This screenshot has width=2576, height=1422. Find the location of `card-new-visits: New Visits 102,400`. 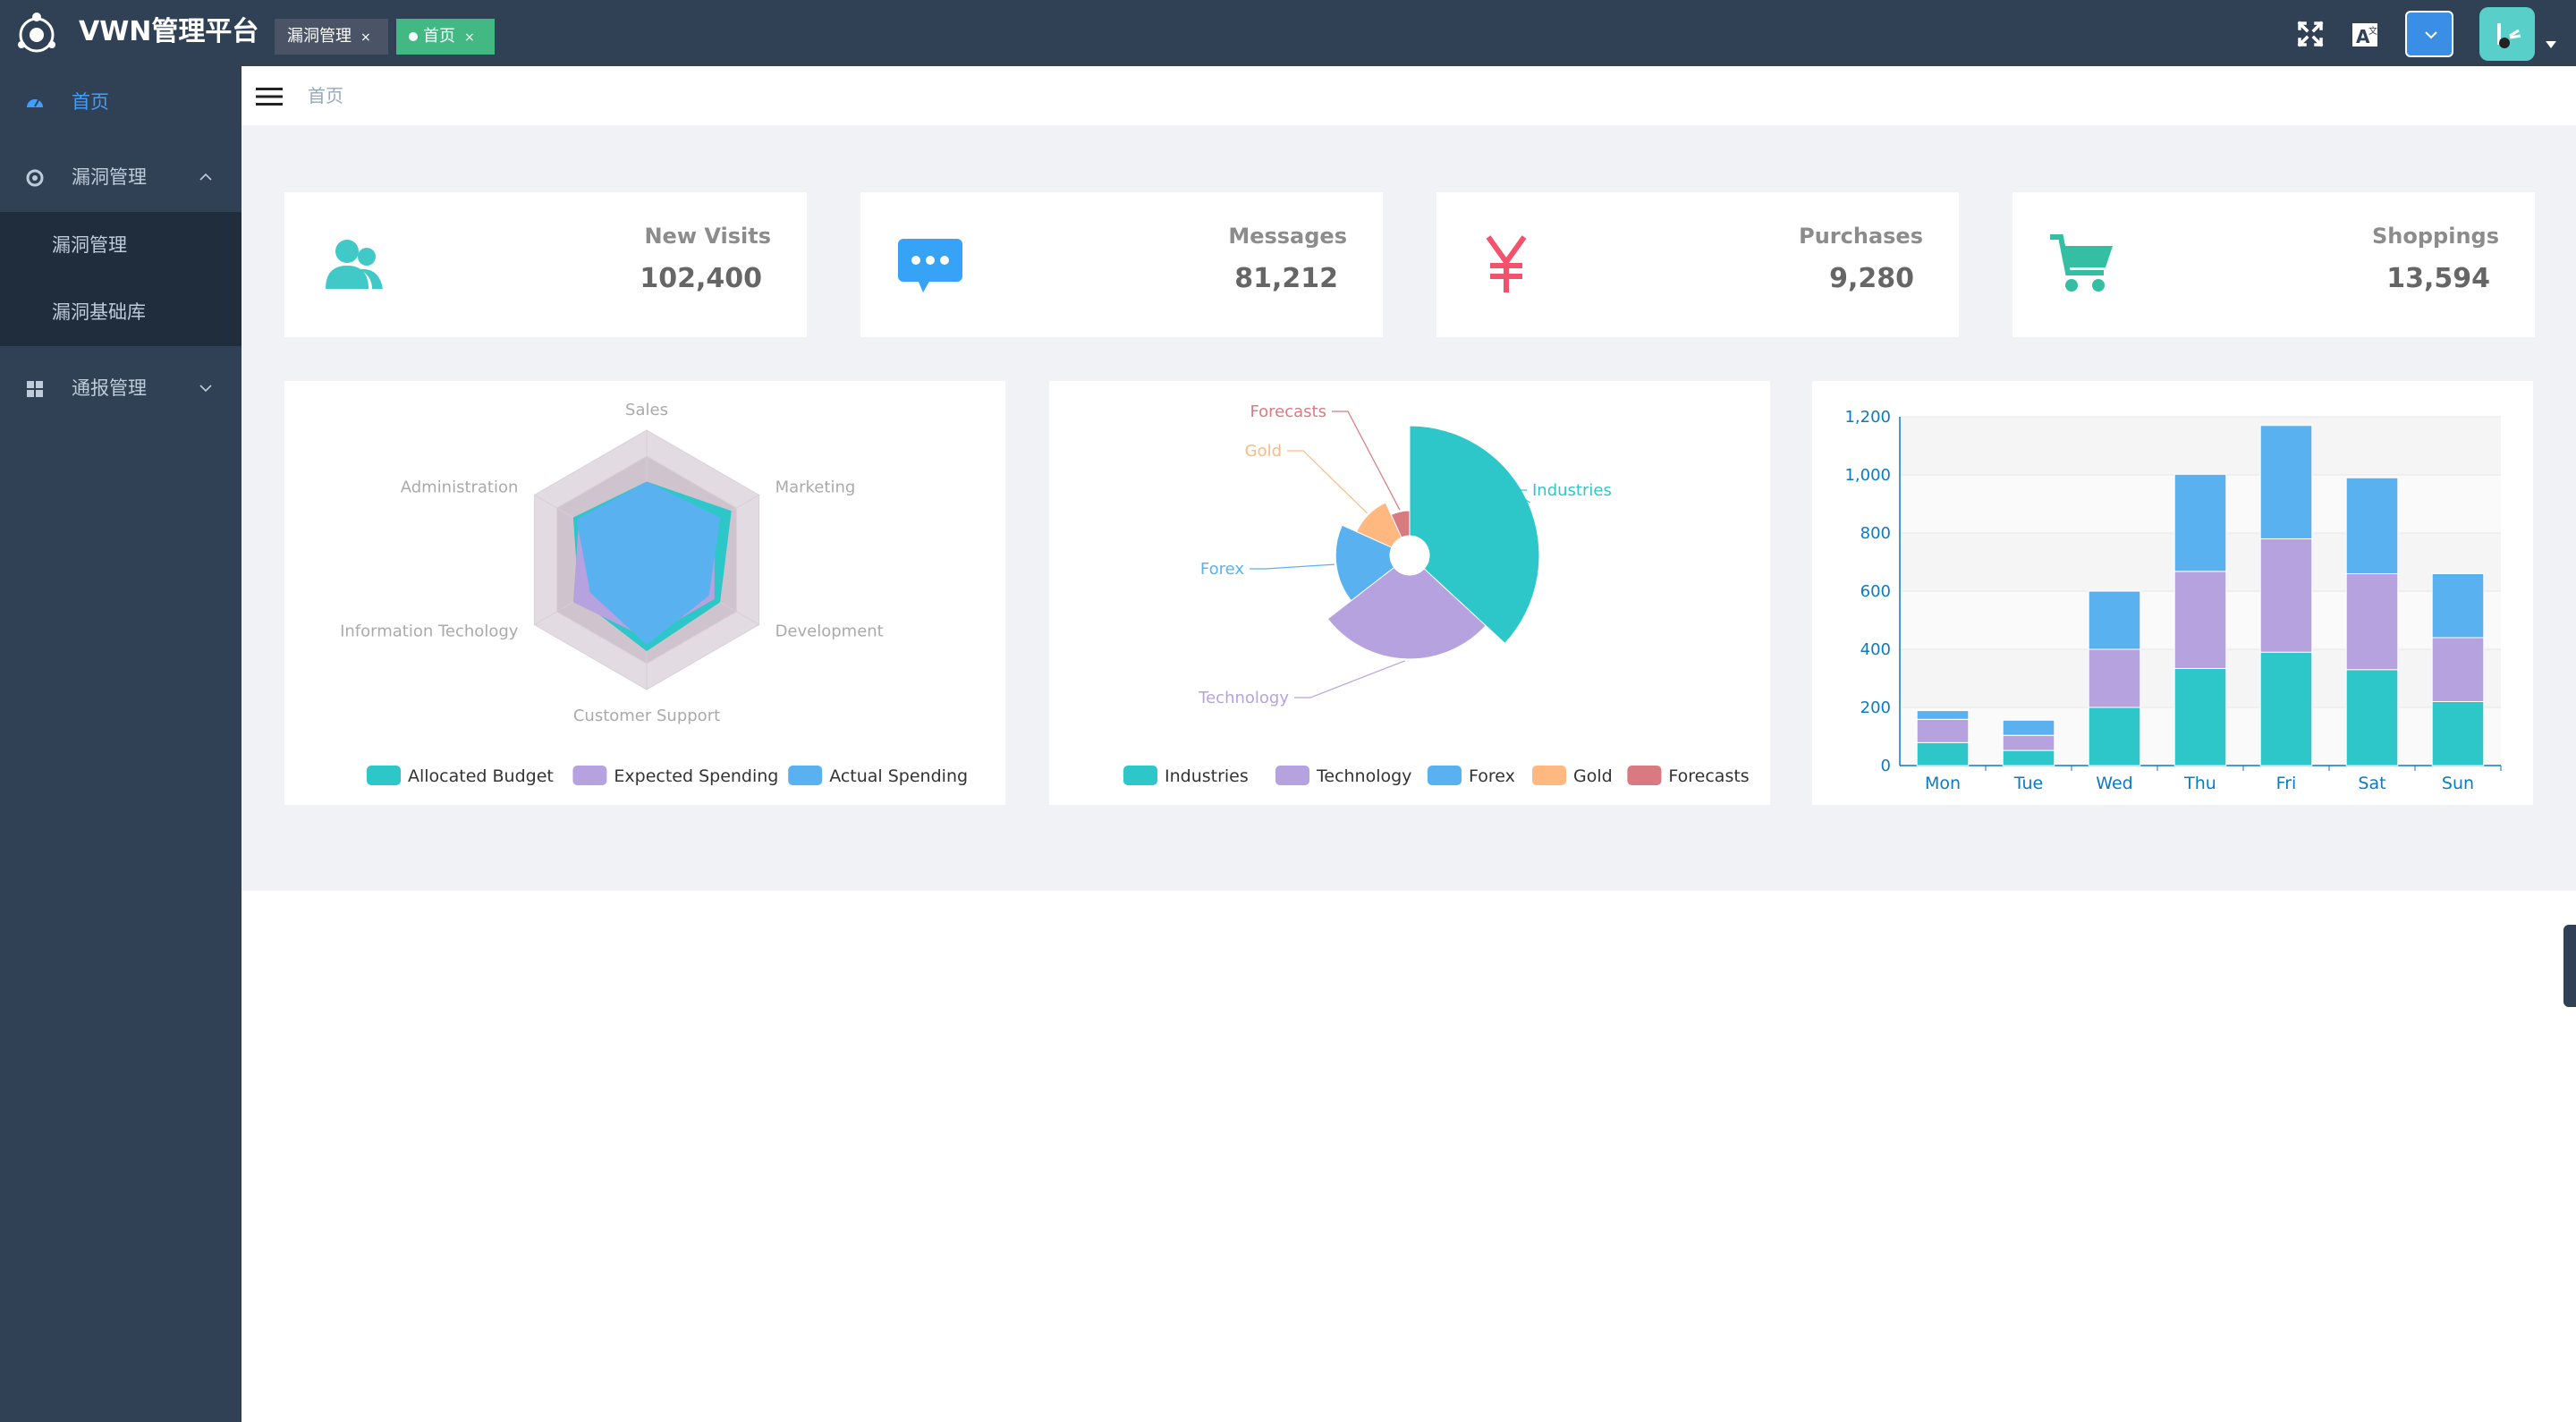

card-new-visits: New Visits 102,400 is located at coordinates (545, 264).